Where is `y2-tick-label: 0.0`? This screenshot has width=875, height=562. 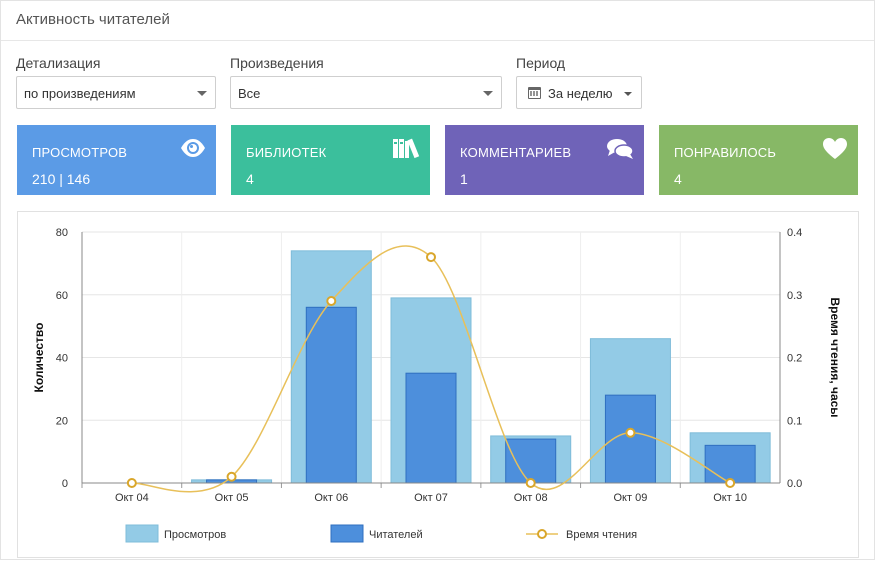
y2-tick-label: 0.0 is located at coordinates (794, 484).